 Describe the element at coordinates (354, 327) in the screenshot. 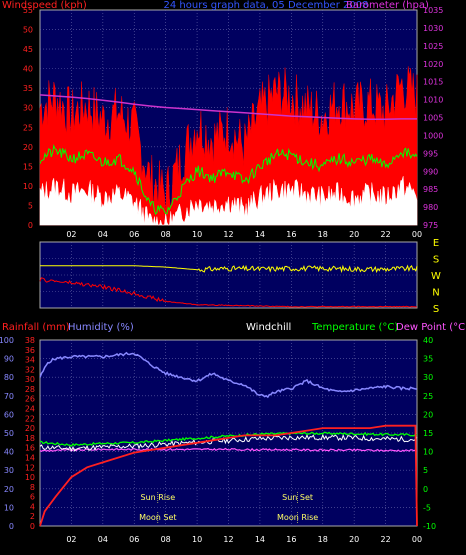

I see `temperature-axis-label: Temperature (°C)` at that location.